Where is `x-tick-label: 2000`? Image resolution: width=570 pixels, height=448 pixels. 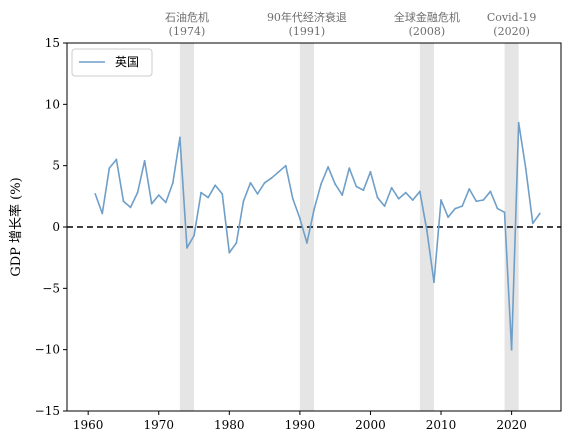 x-tick-label: 2000 is located at coordinates (370, 425).